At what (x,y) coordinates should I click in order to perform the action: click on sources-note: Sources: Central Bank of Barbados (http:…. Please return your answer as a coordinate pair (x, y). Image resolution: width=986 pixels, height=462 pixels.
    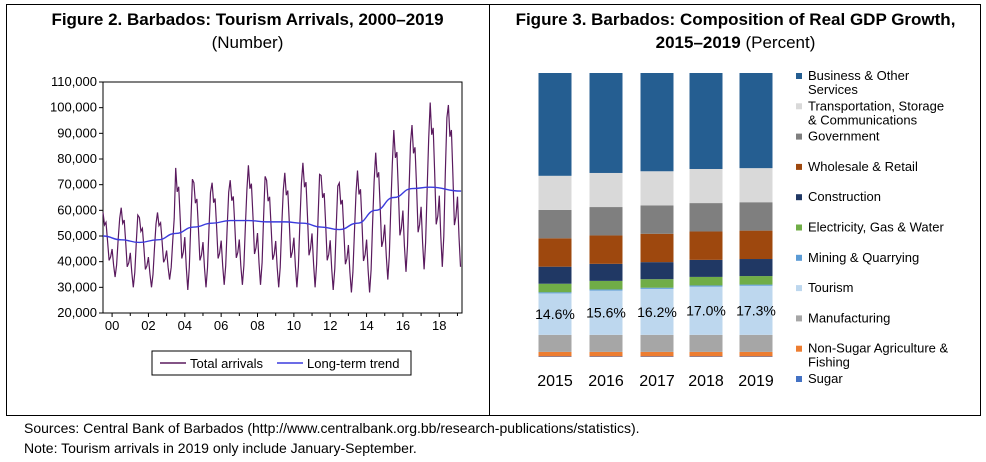
    Looking at the image, I should click on (332, 428).